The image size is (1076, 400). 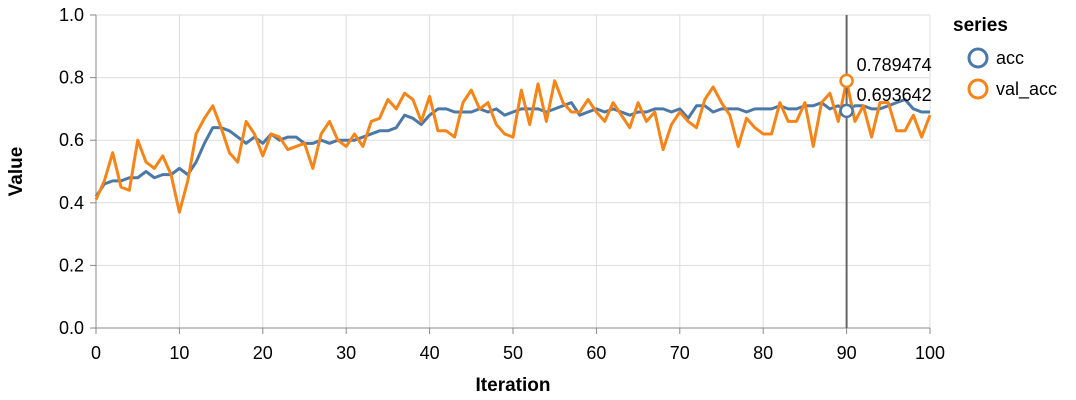 I want to click on x-tick-label: 60, so click(x=596, y=353).